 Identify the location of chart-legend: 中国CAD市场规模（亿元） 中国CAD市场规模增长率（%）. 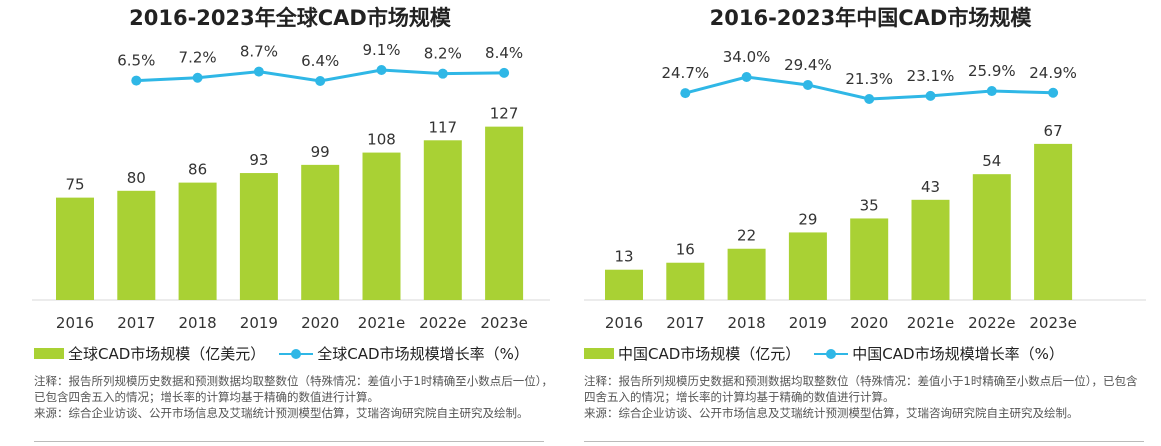
(824, 353).